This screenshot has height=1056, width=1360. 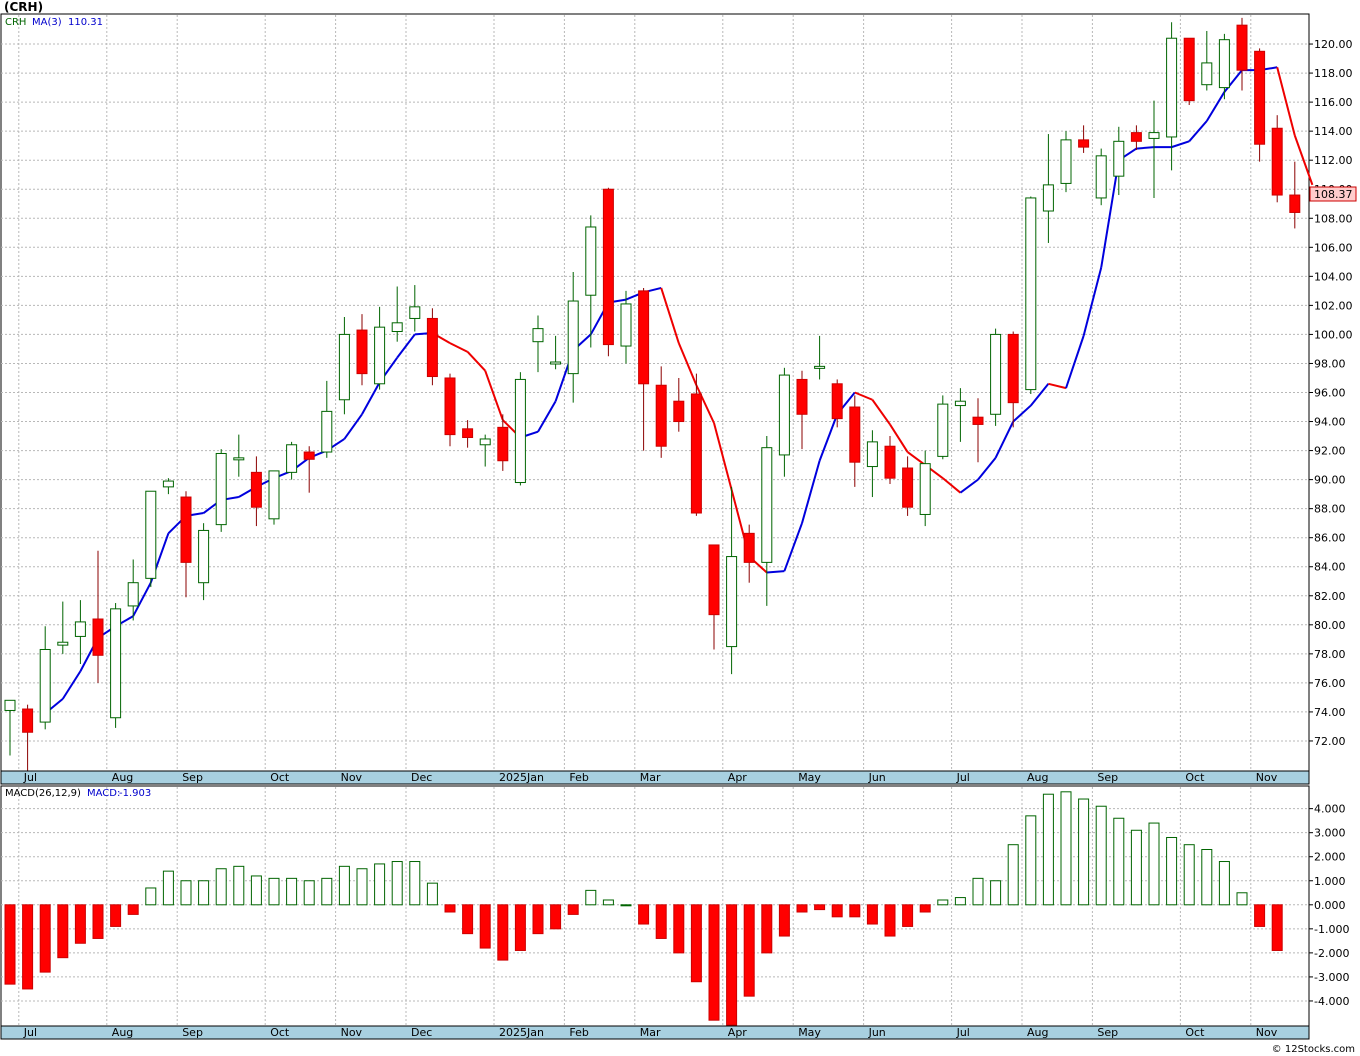 What do you see at coordinates (1037, 777) in the screenshot?
I see `price-xtick-label: Aug` at bounding box center [1037, 777].